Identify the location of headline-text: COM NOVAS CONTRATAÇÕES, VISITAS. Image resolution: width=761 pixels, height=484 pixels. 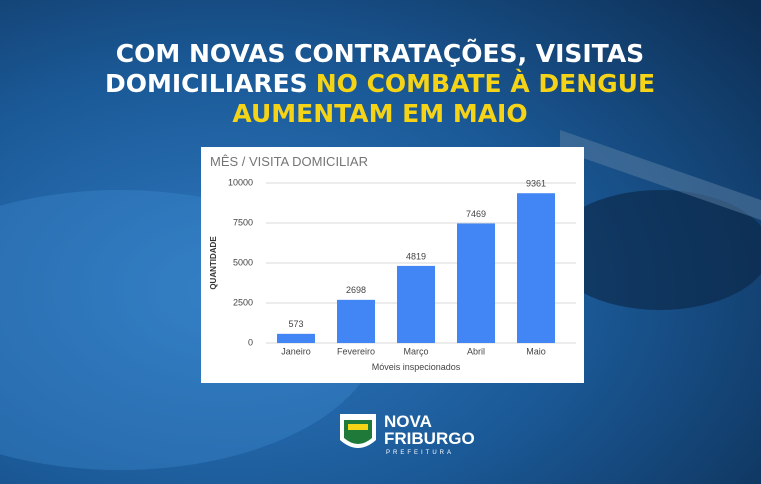
(380, 53).